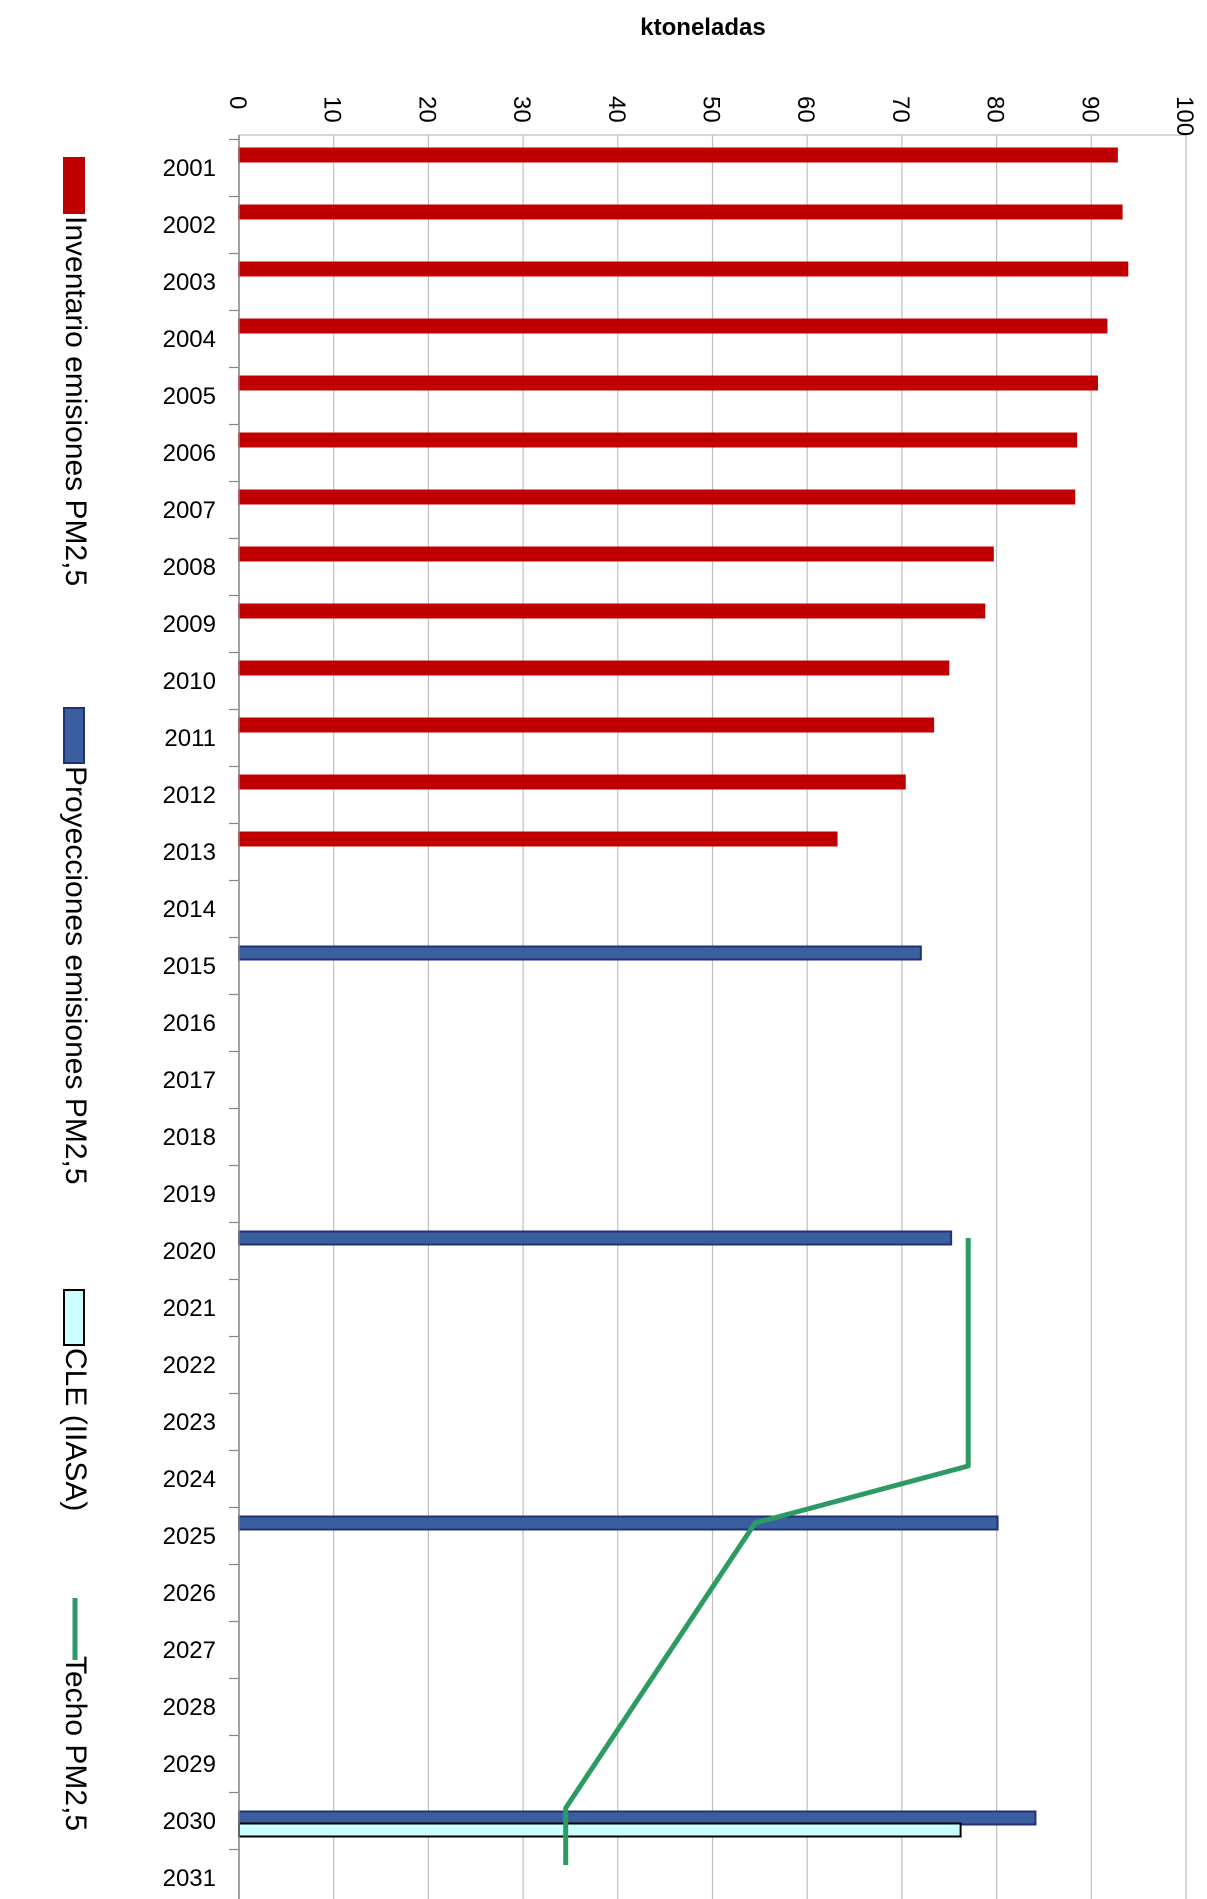 Image resolution: width=1207 pixels, height=1899 pixels. I want to click on category-label-2014: 2014, so click(189, 909).